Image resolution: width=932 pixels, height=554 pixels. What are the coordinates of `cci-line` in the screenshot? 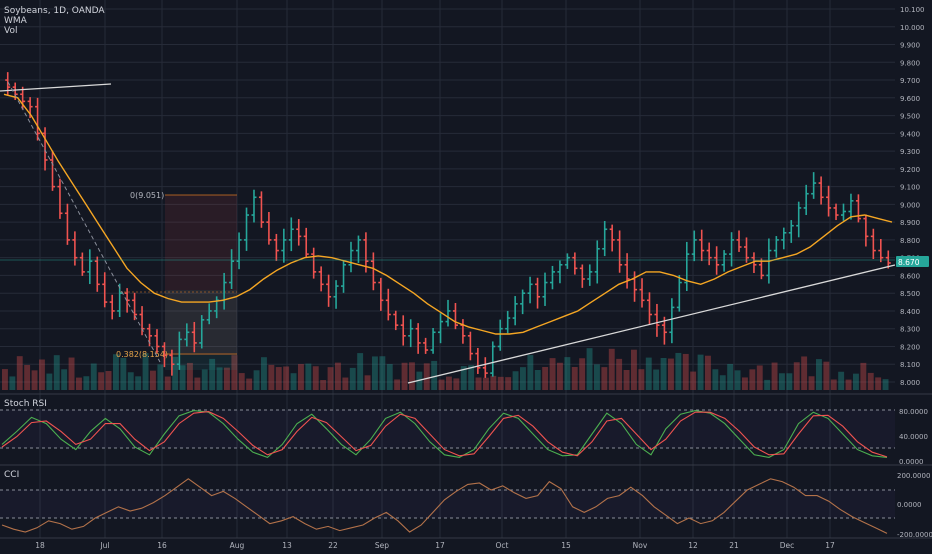 It's located at (444, 506).